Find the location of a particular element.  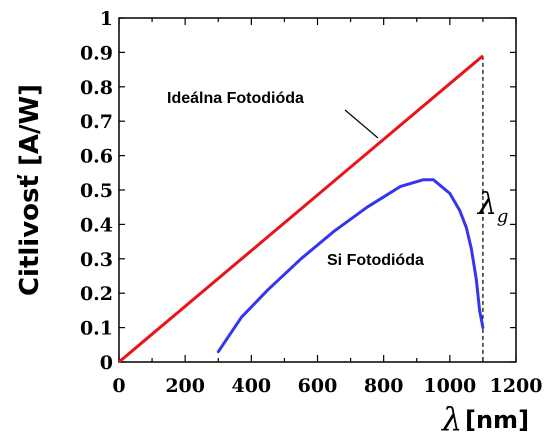

si-label: Si Fotodióda is located at coordinates (375, 260).